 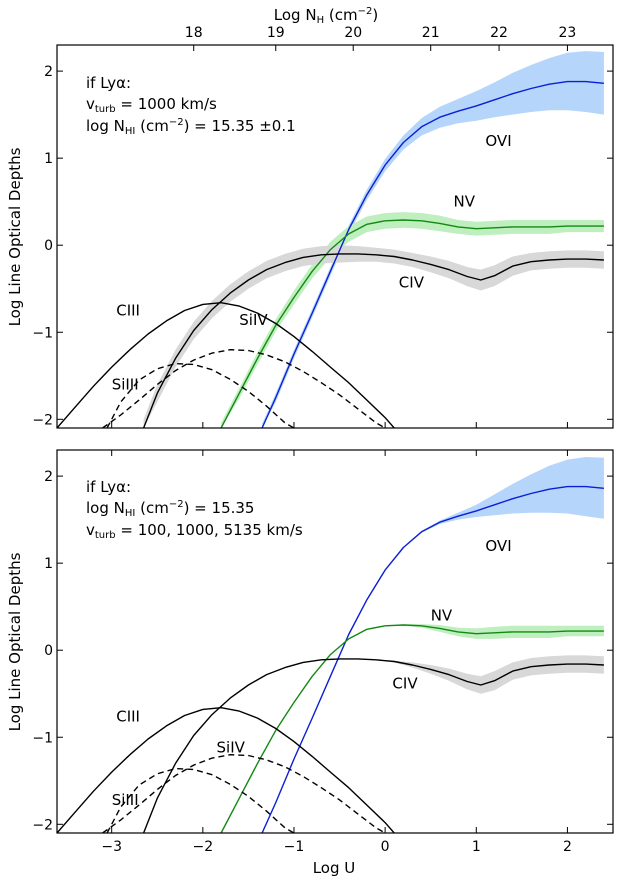 I want to click on top-x-tick-label: 21, so click(x=431, y=33).